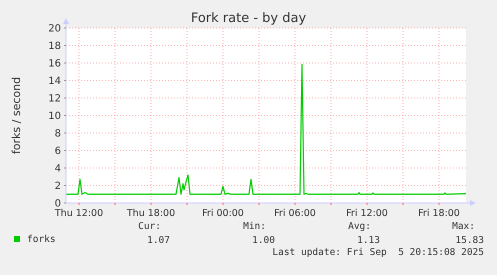  I want to click on text: Min:, so click(254, 226).